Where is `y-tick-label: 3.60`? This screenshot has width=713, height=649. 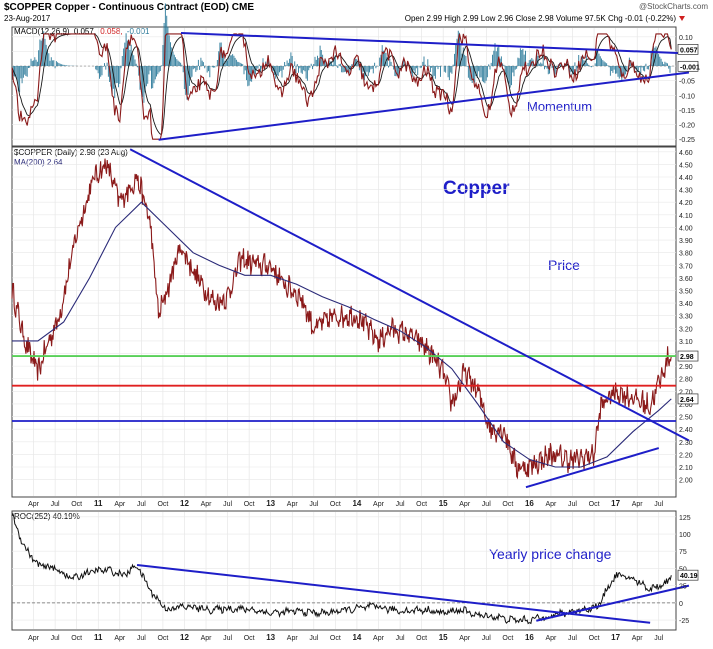
y-tick-label: 3.60 is located at coordinates (686, 279).